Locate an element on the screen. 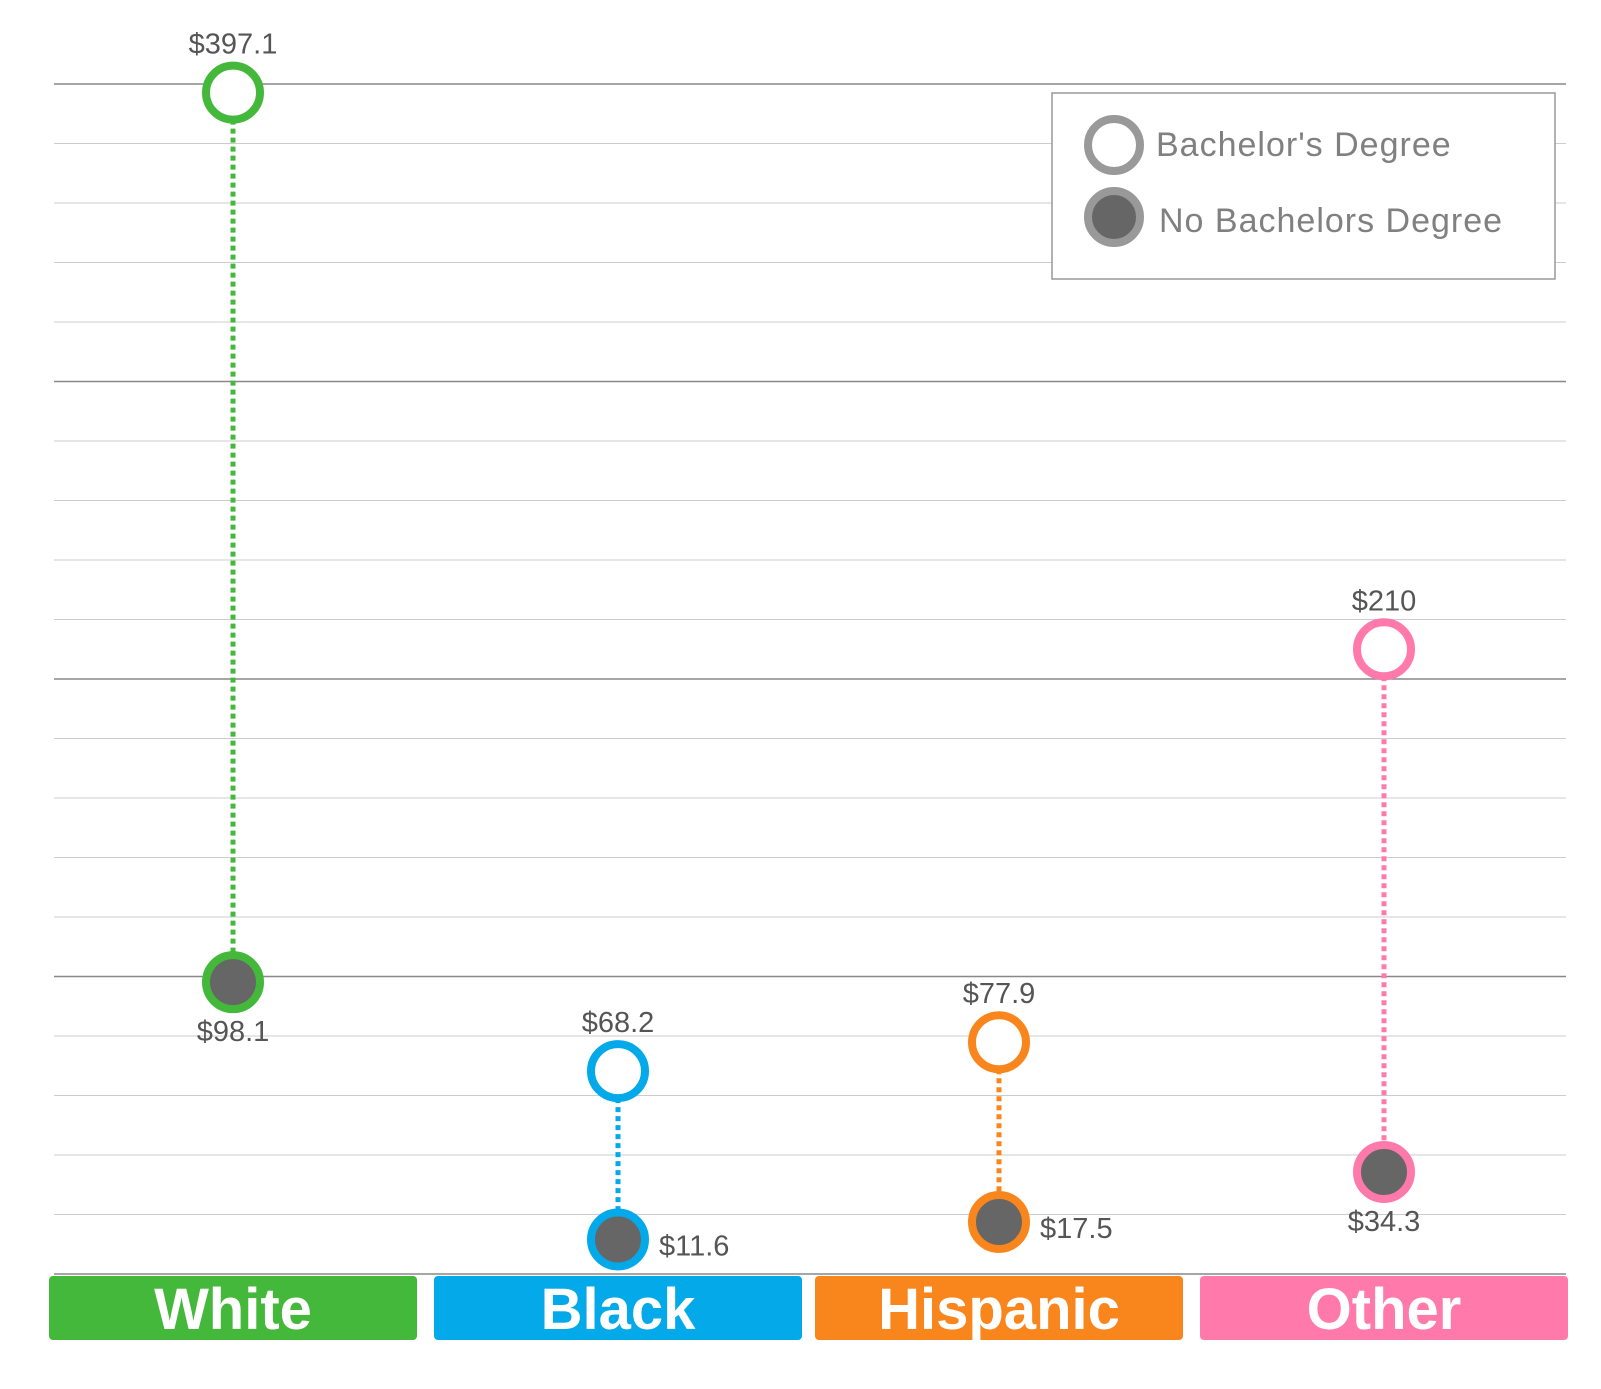 The height and width of the screenshot is (1389, 1601). category-bar-other is located at coordinates (1384, 1308).